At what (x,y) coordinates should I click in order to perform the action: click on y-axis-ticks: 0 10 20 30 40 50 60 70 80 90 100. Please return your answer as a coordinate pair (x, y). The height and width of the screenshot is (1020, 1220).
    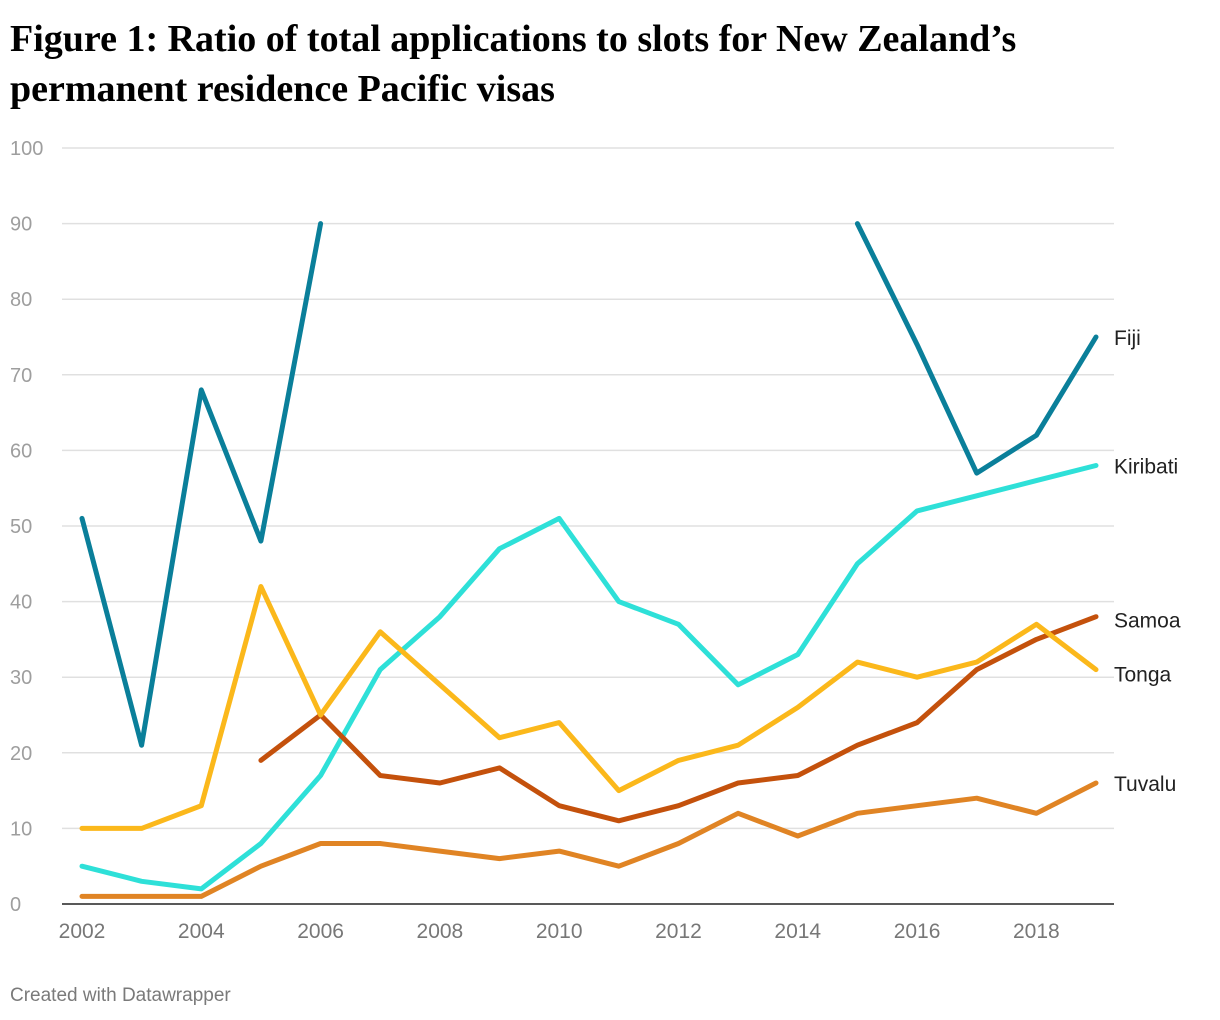
    Looking at the image, I should click on (26, 527).